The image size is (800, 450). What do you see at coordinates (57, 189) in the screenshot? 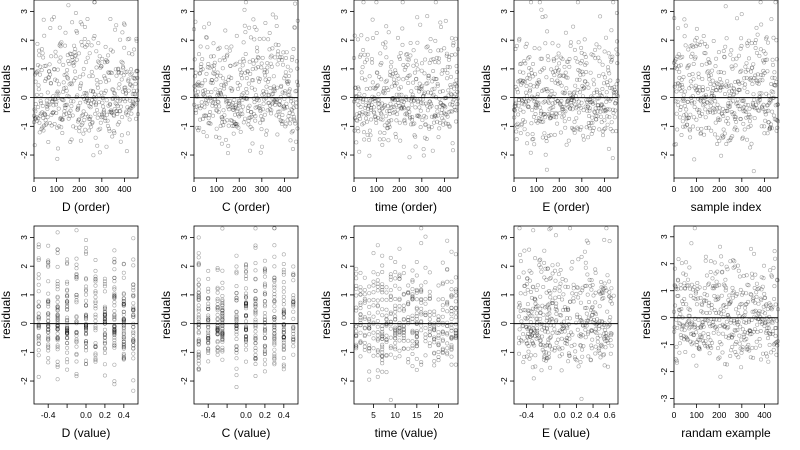
I see `x-tick-label: 100` at bounding box center [57, 189].